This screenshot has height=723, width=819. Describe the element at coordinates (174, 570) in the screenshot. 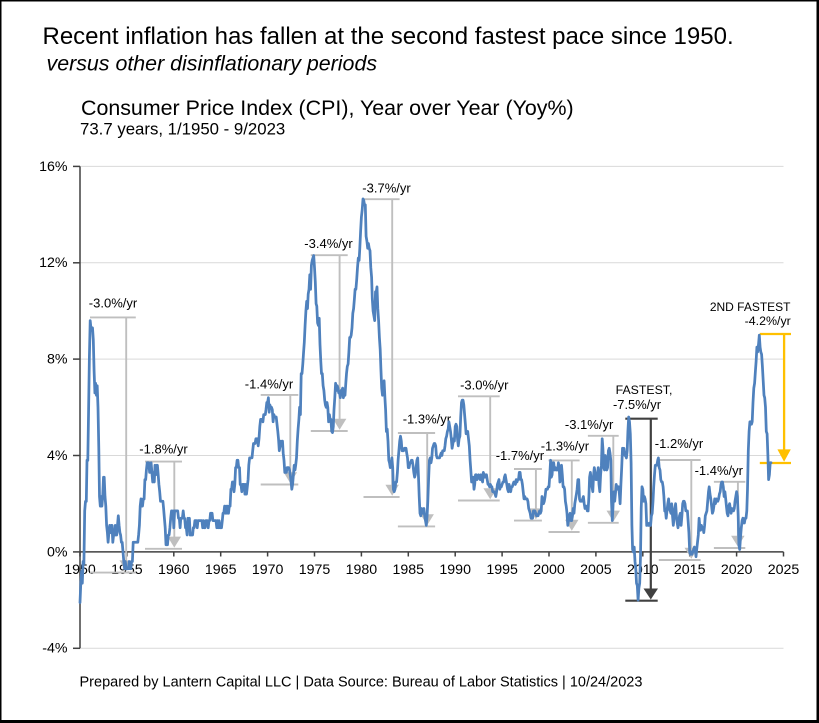

I see `svg-text: 1960` at that location.